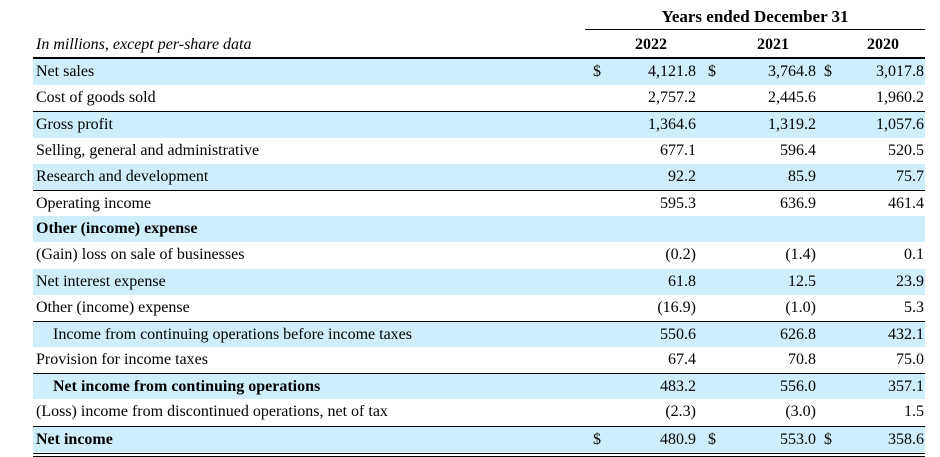 This screenshot has width=940, height=457. What do you see at coordinates (802, 360) in the screenshot?
I see `value-cell: 70.8` at bounding box center [802, 360].